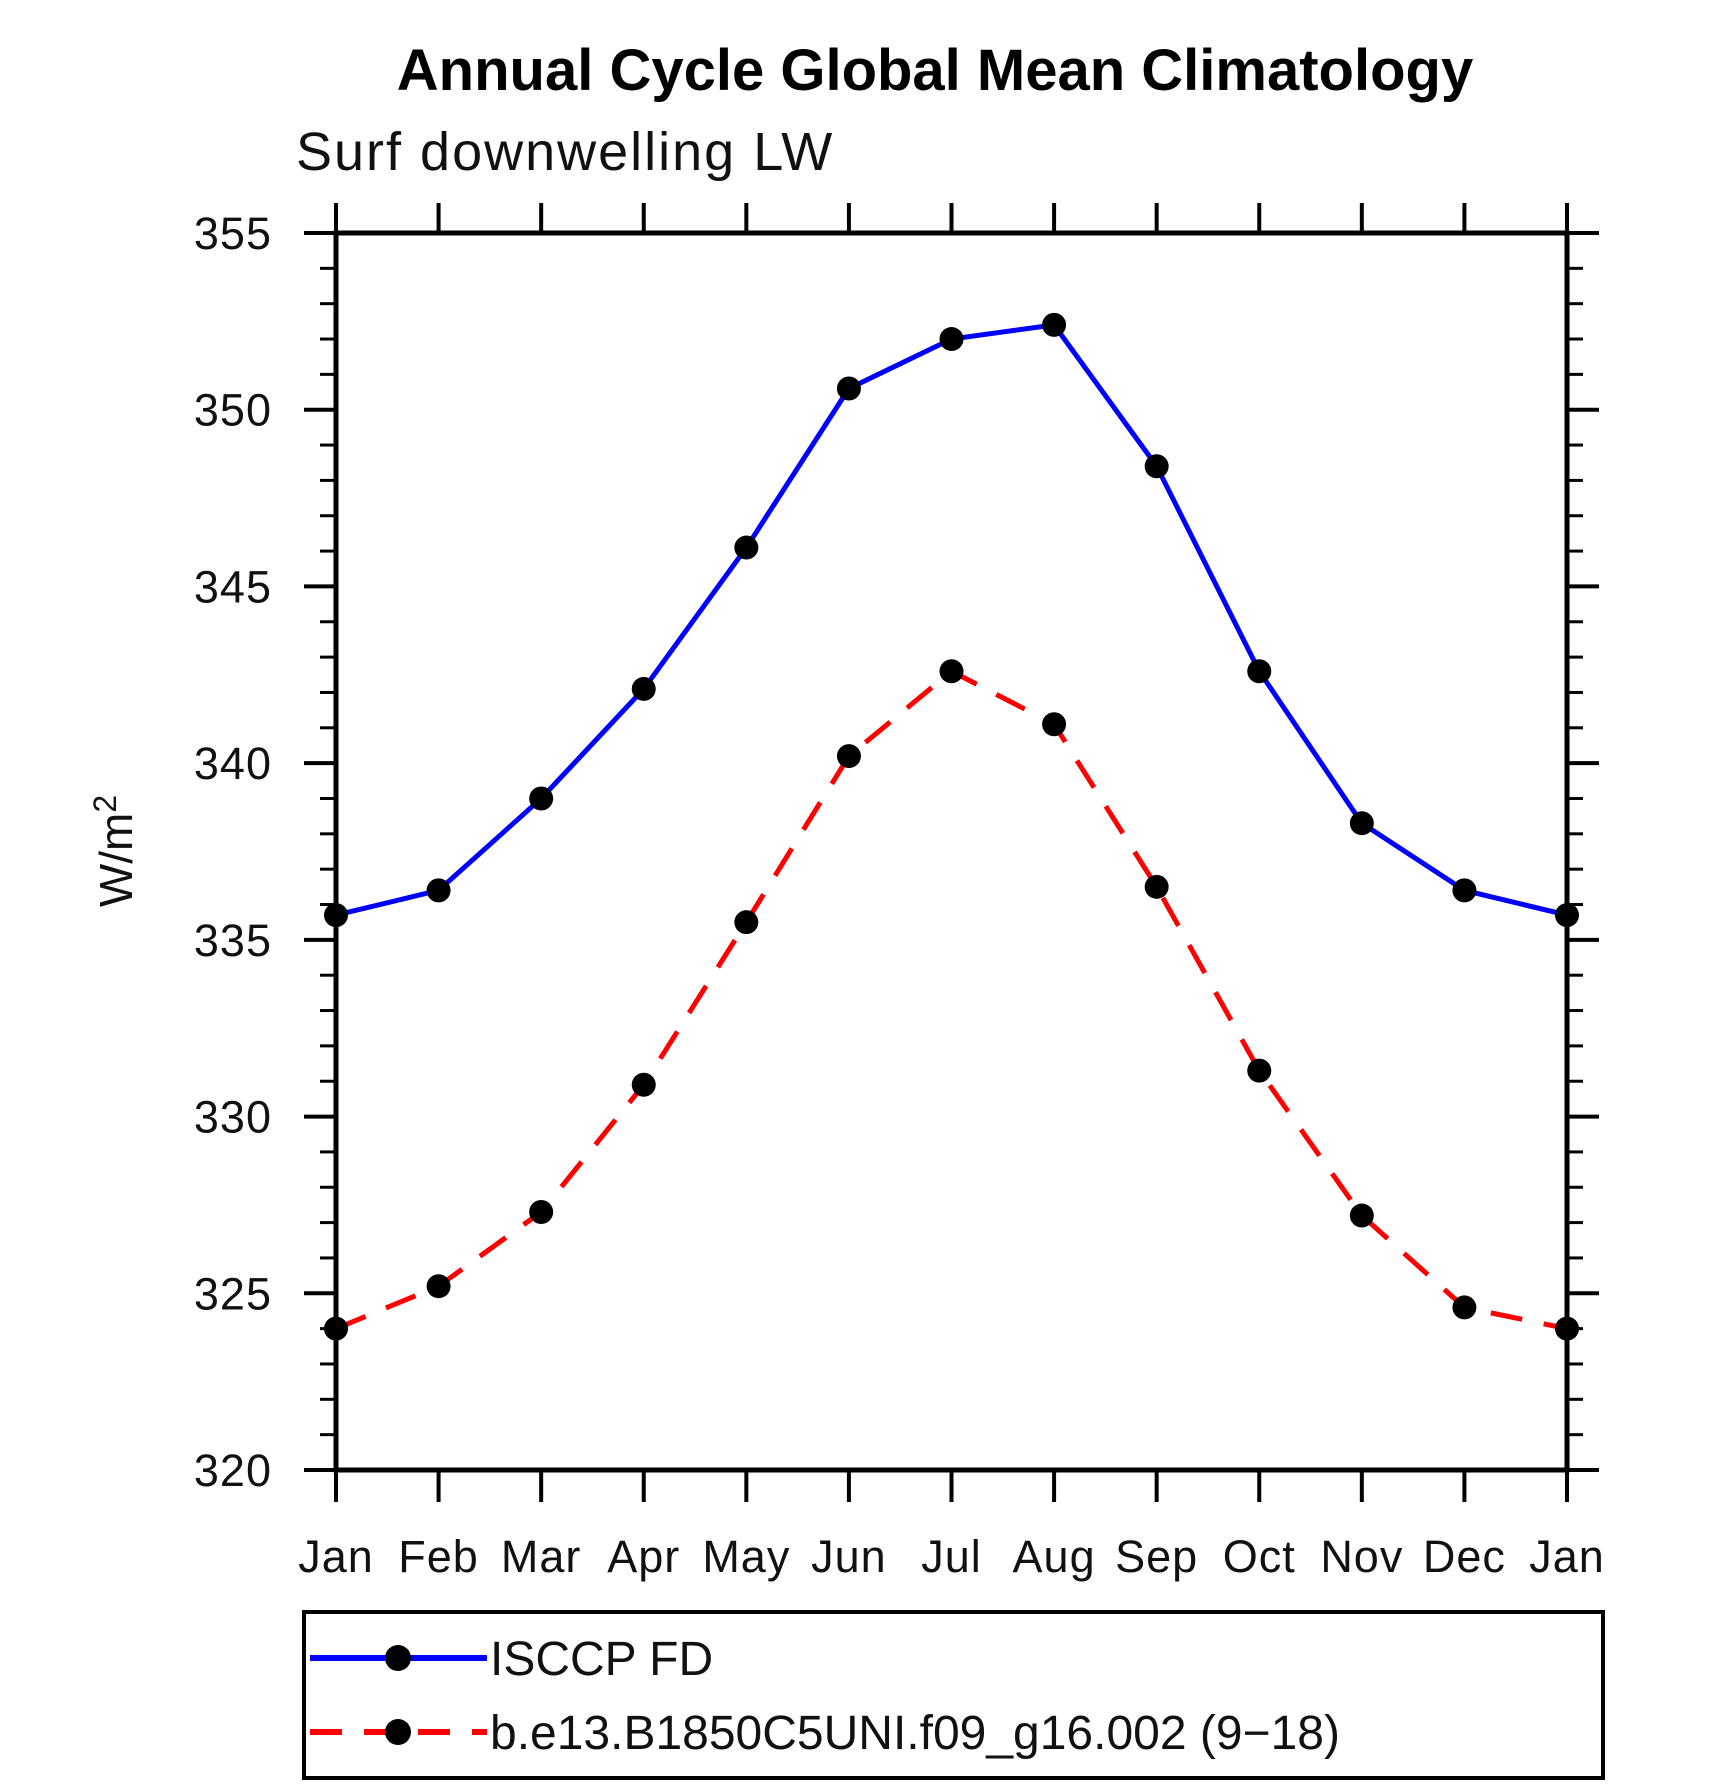 This screenshot has width=1710, height=1784. Describe the element at coordinates (1361, 1556) in the screenshot. I see `x-tick-label: Nov` at that location.